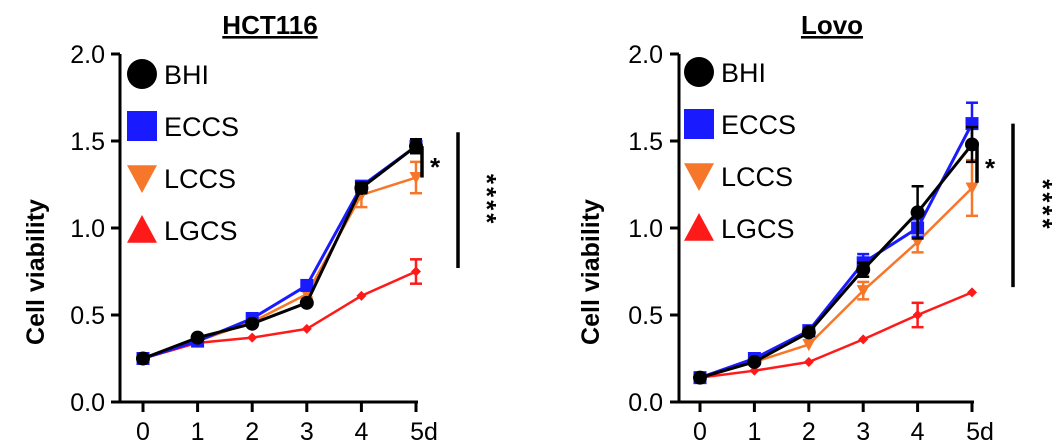 This screenshot has height=442, width=1052. What do you see at coordinates (1040, 205) in the screenshot?
I see `significance-stars: ****` at bounding box center [1040, 205].